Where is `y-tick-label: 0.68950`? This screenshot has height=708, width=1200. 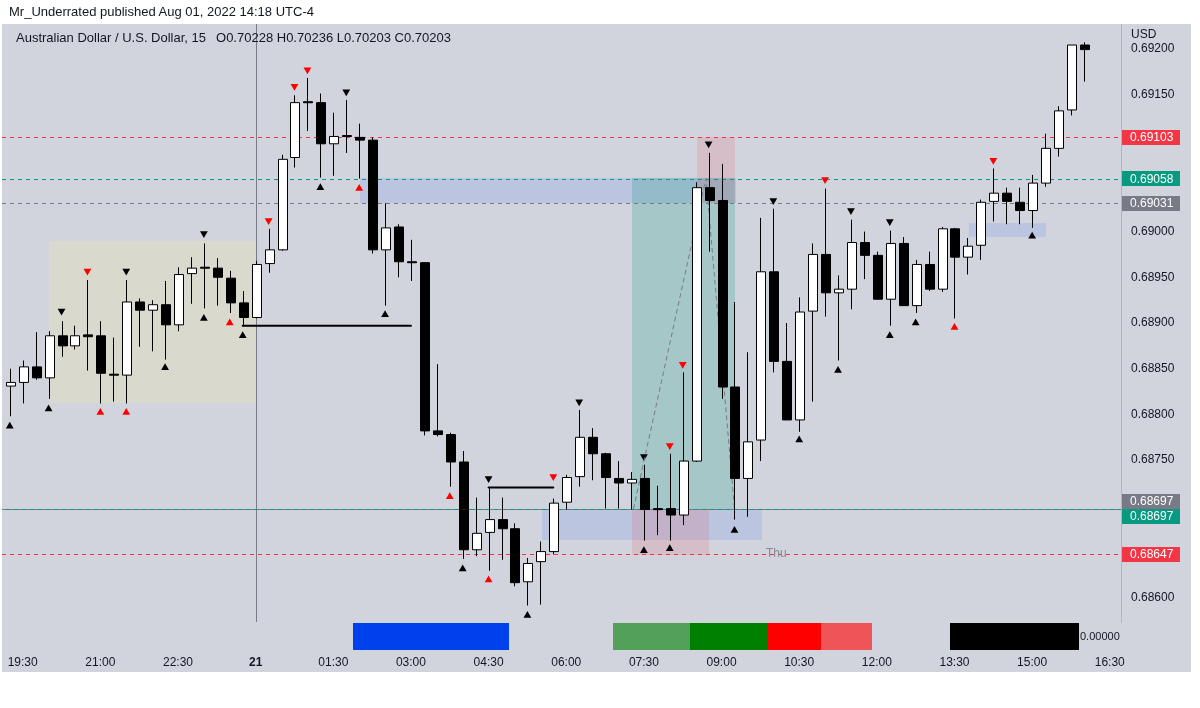 y-tick-label: 0.68950 is located at coordinates (1153, 276).